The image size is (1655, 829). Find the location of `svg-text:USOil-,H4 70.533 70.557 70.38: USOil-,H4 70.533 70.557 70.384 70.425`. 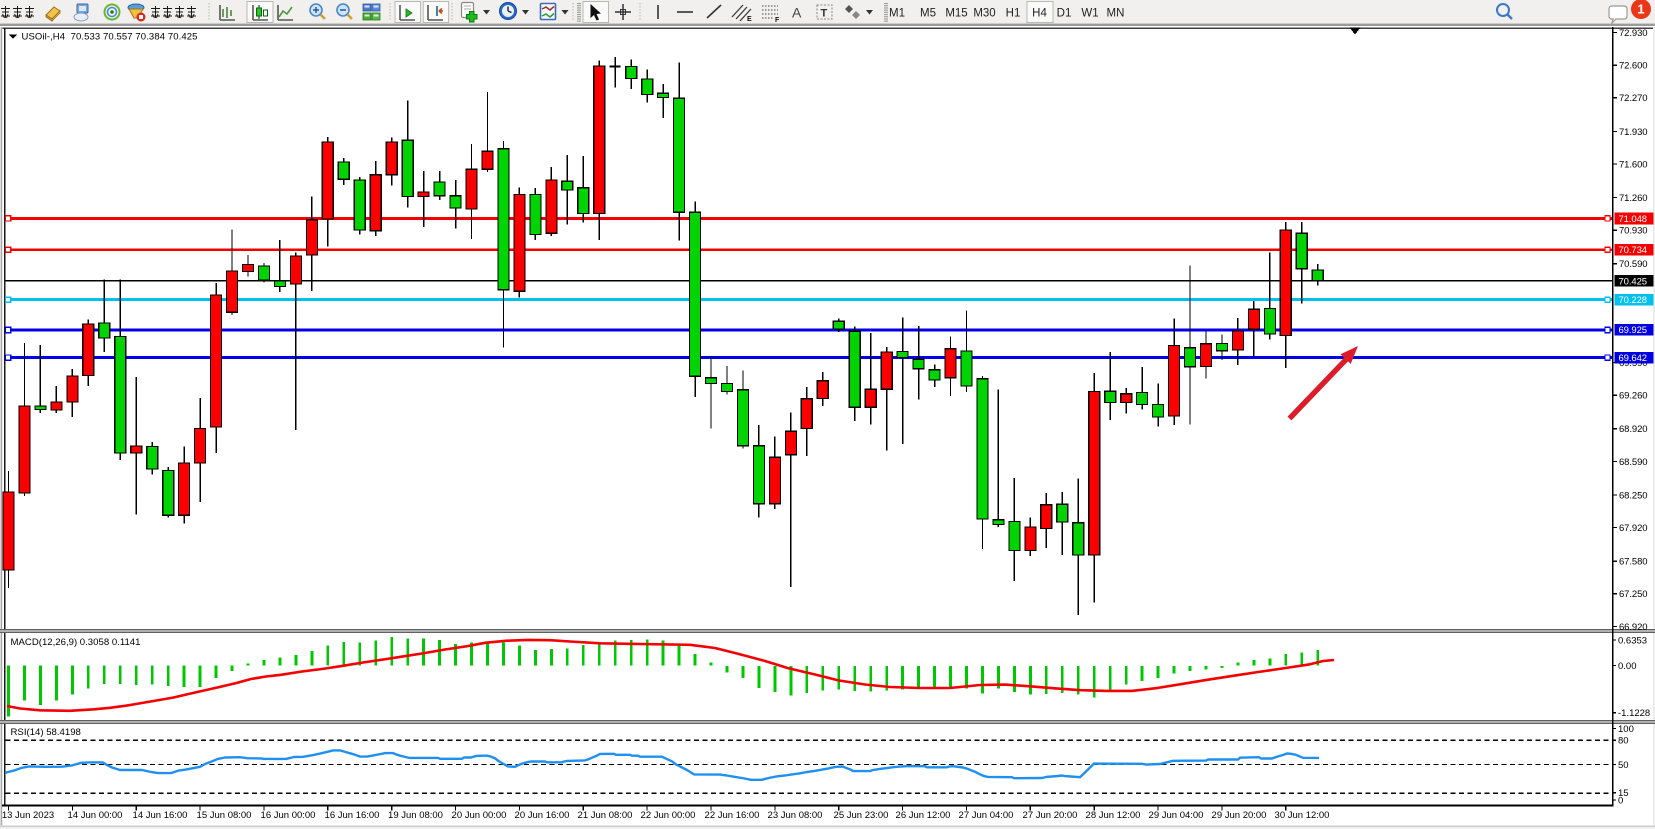

svg-text:USOil-,H4 70.533 70.557 70.38: USOil-,H4 70.533 70.557 70.384 70.425 is located at coordinates (110, 36).